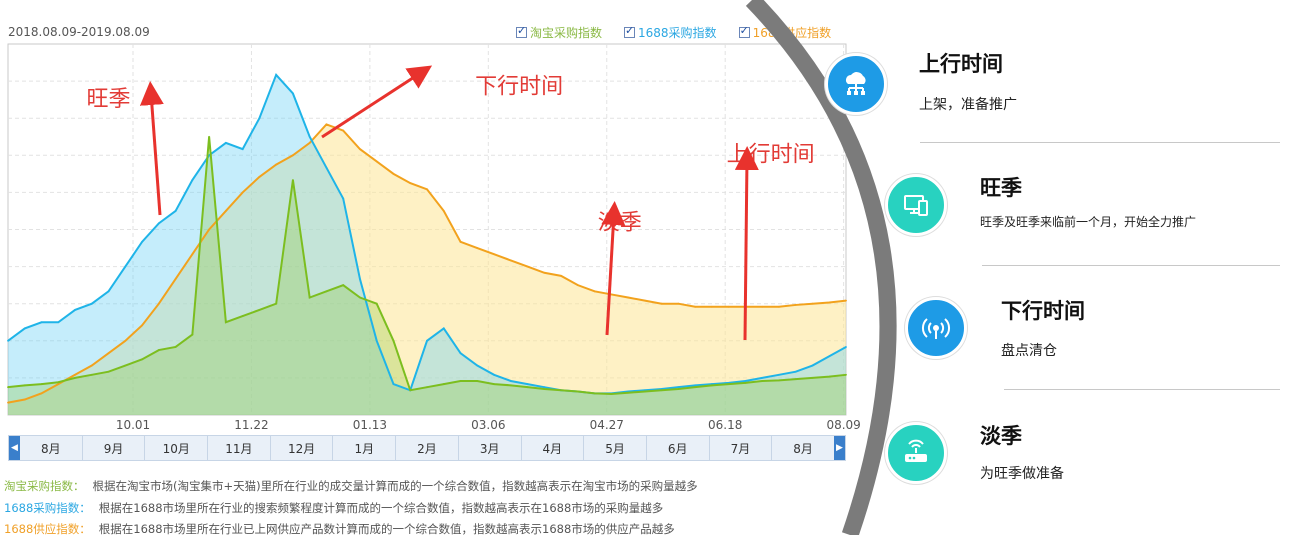  I want to click on month-tab: 6月, so click(678, 448).